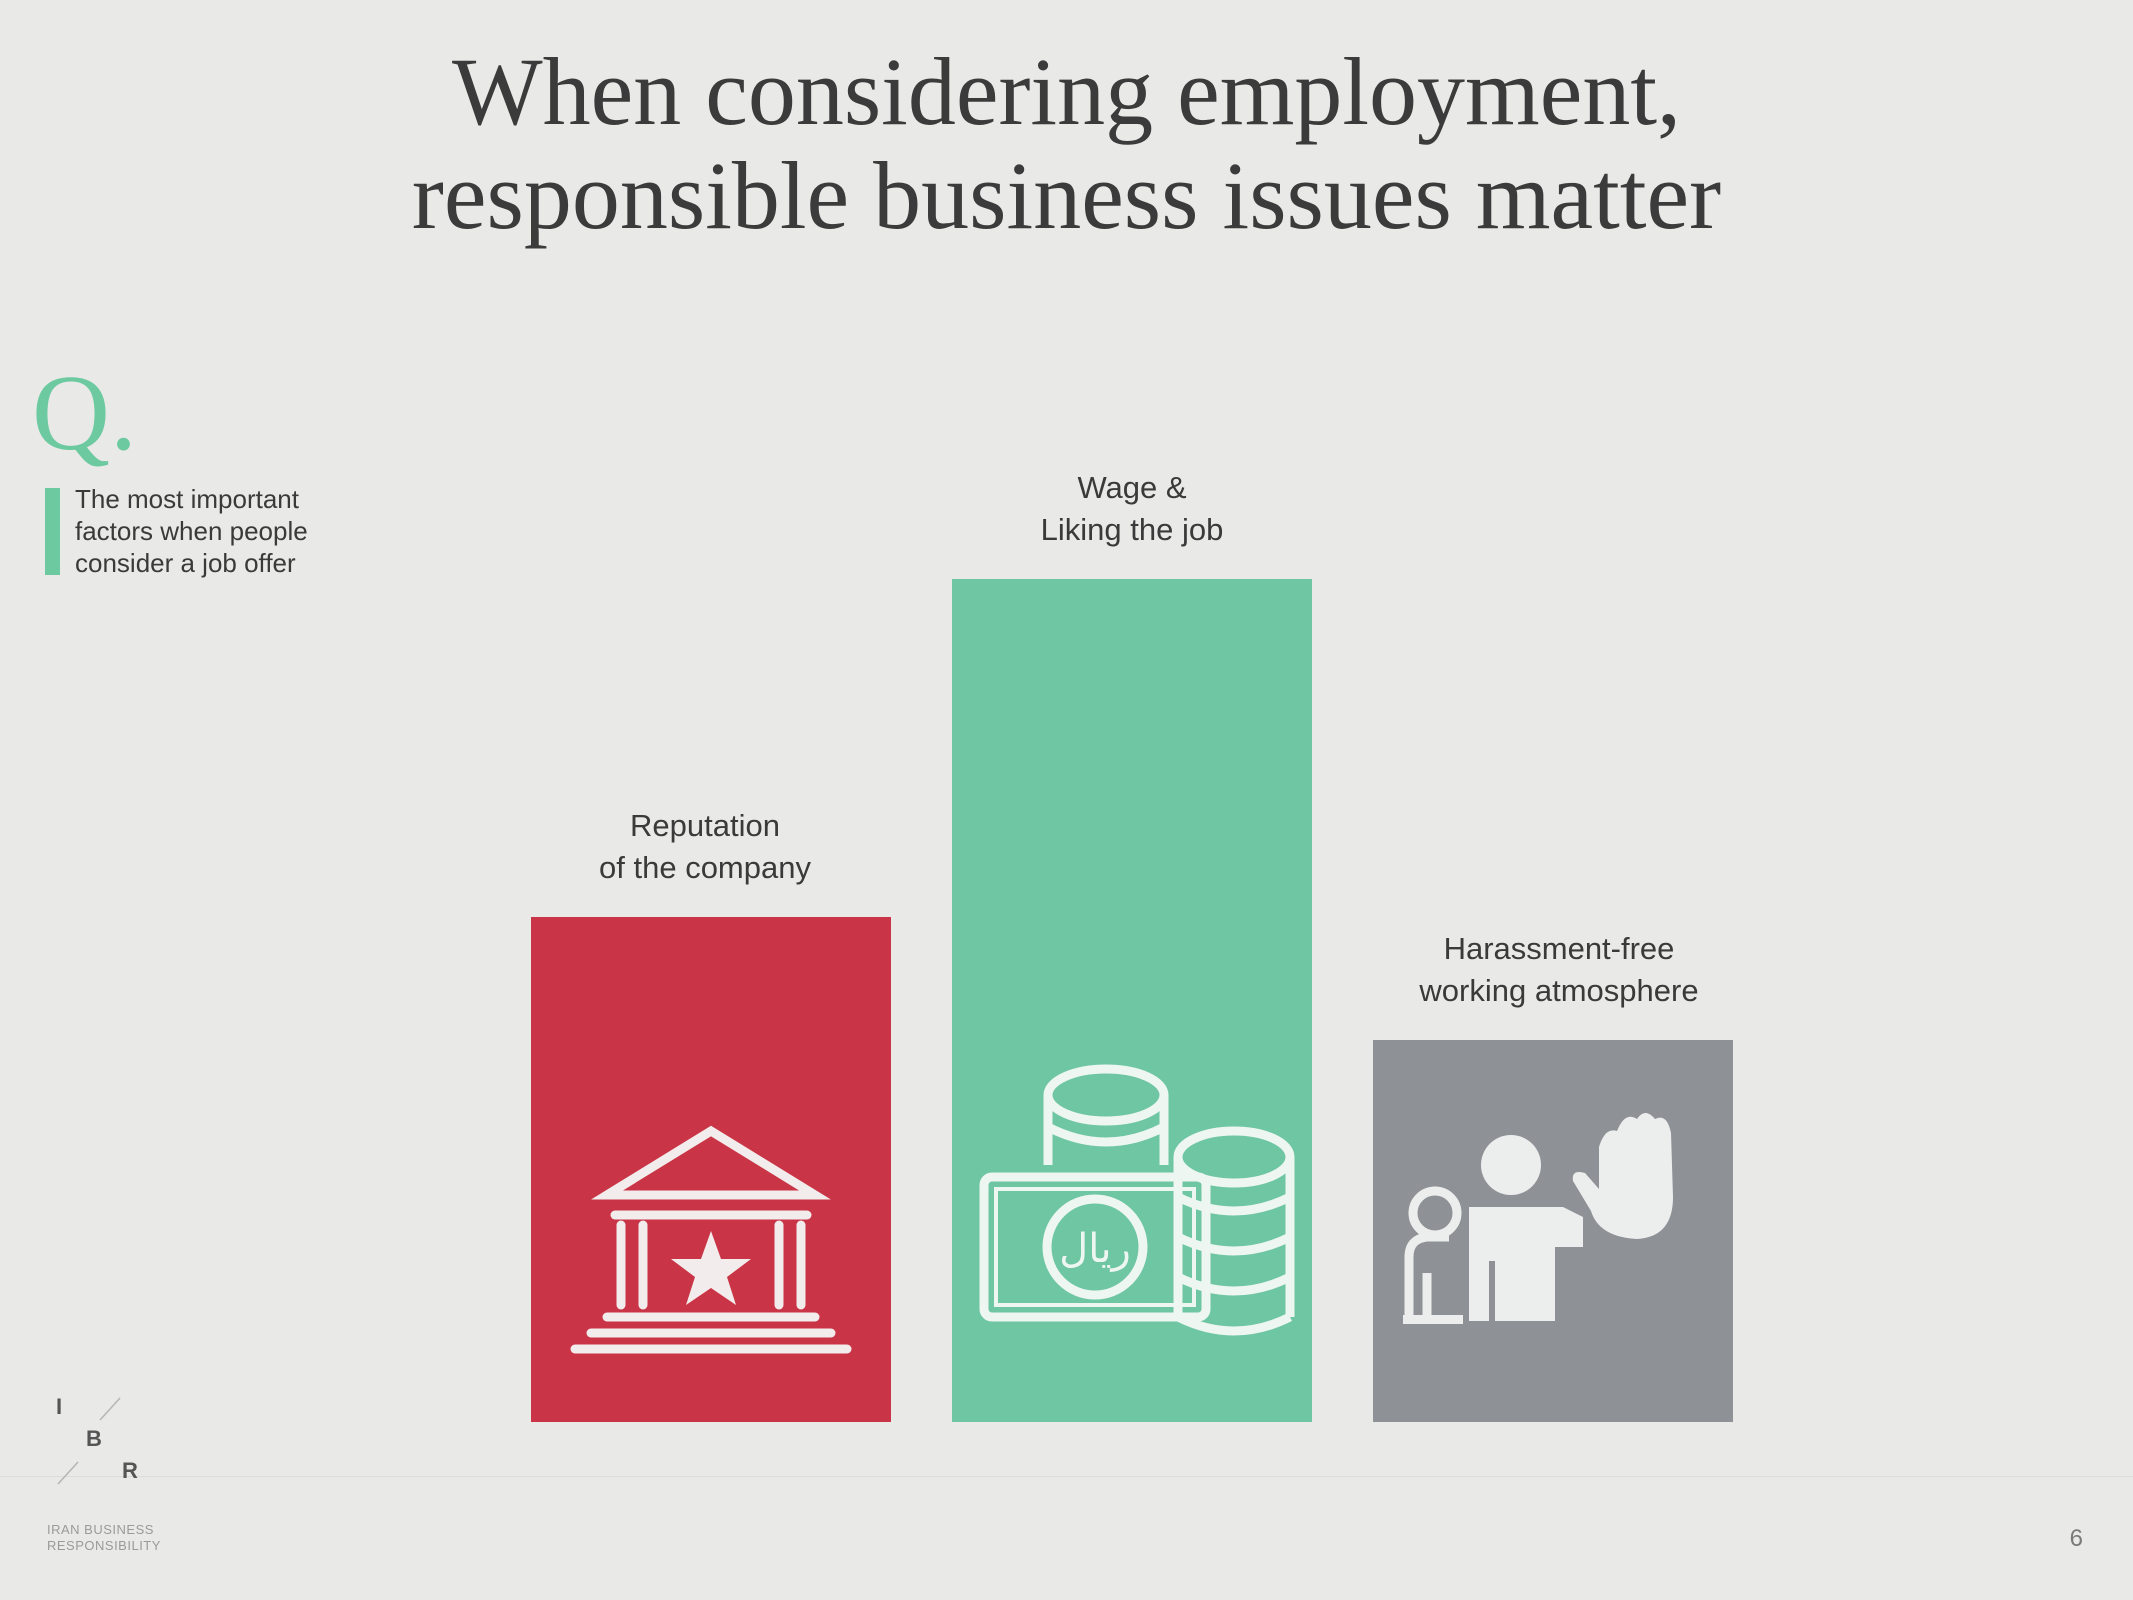 This screenshot has height=1600, width=2133. Describe the element at coordinates (130, 1470) in the screenshot. I see `logo-letter-r: R` at that location.